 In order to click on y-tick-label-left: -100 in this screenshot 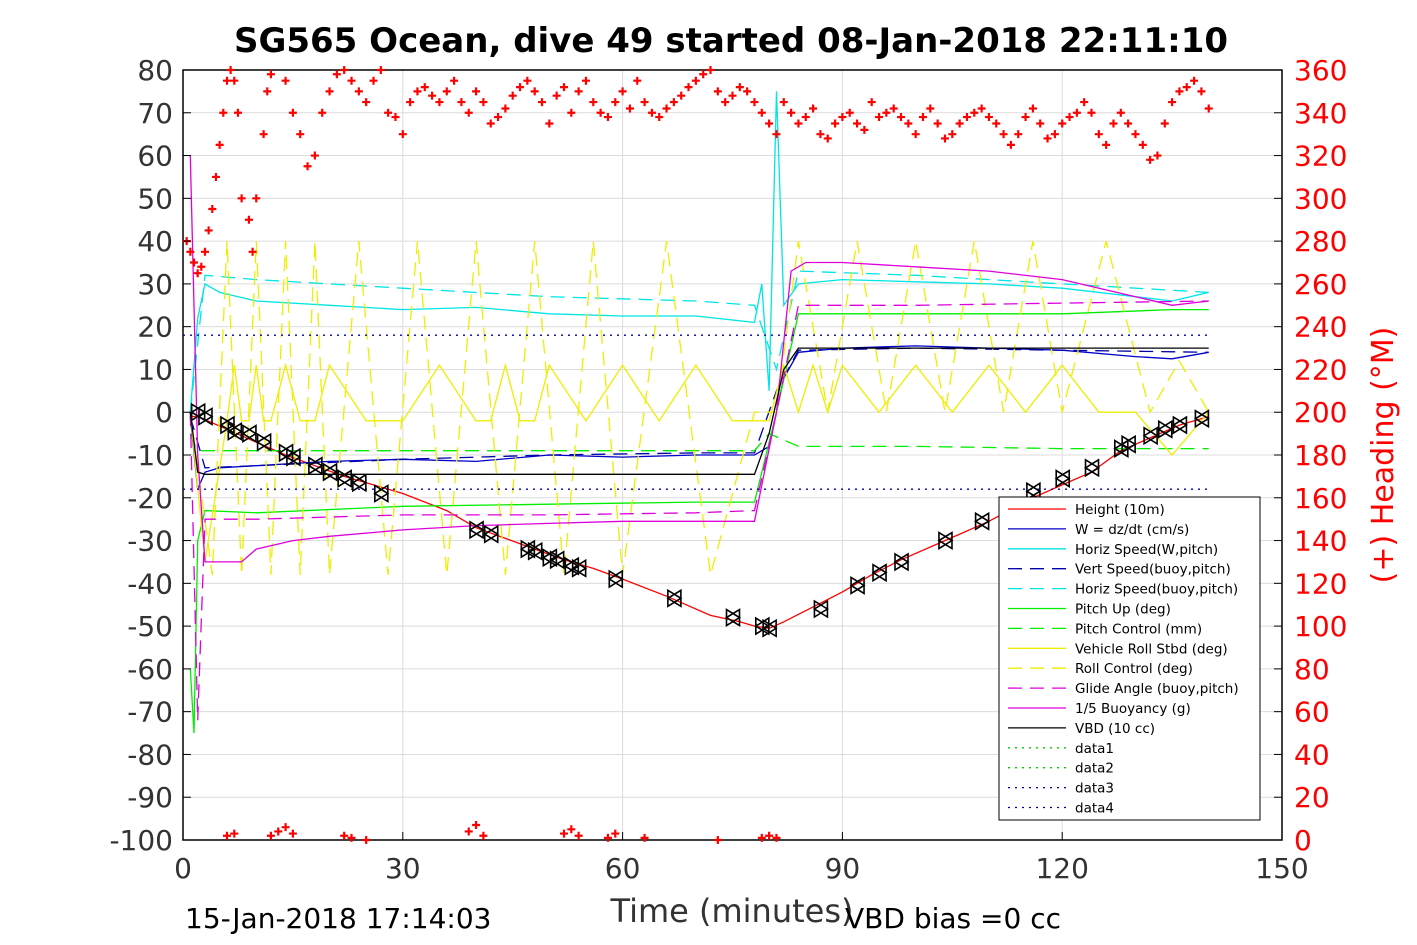, I will do `click(141, 840)`.